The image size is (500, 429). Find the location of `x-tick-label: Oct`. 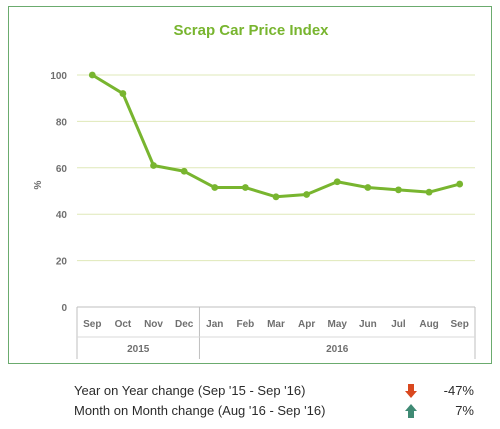

x-tick-label: Oct is located at coordinates (123, 324).